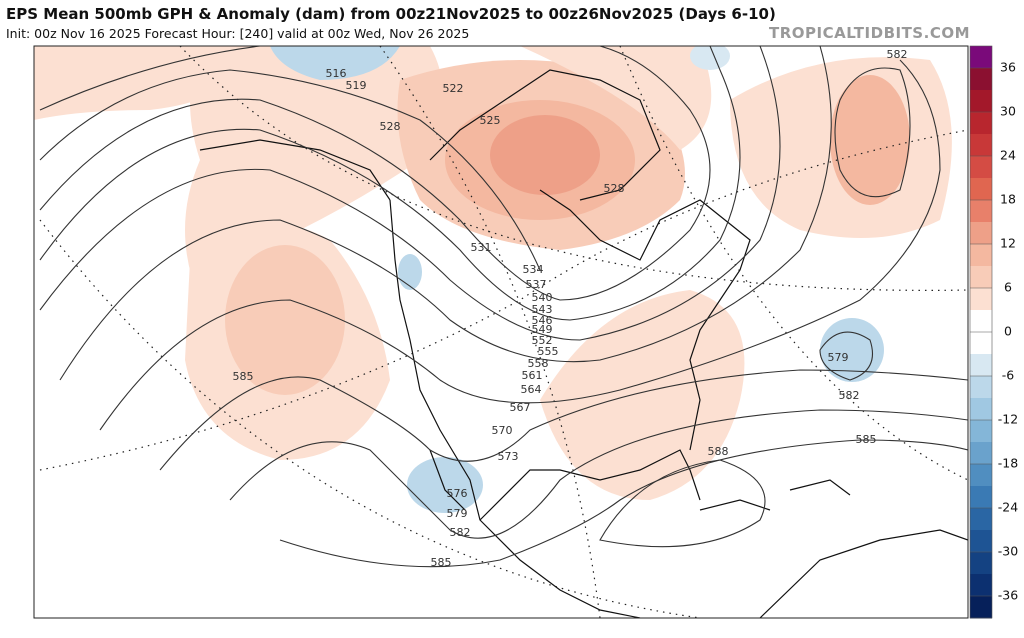  I want to click on contour-label: 522, so click(453, 88).